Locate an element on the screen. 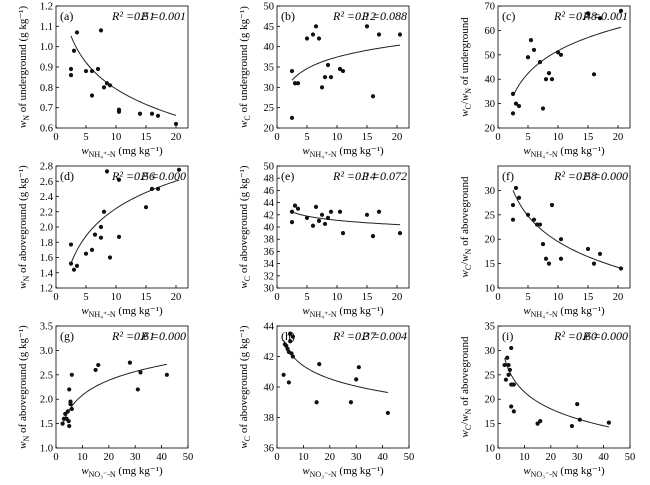  y-tick-label: 40 is located at coordinates (269, 388).